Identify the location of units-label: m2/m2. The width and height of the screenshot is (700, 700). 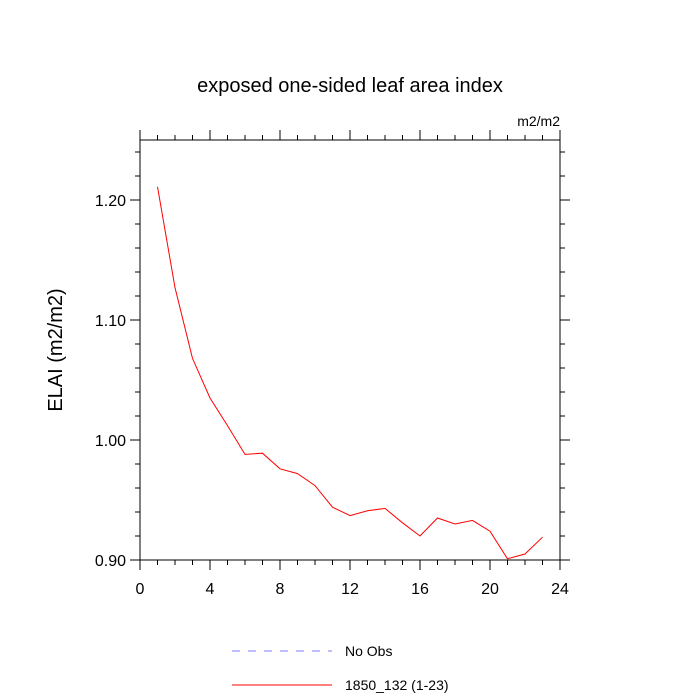
(538, 121).